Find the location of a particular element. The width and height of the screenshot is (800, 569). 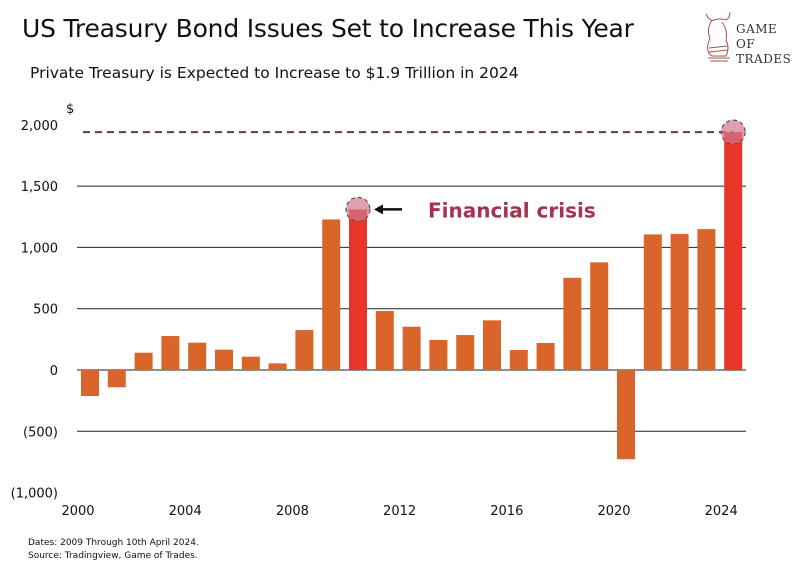

bar-2005 is located at coordinates (224, 359).